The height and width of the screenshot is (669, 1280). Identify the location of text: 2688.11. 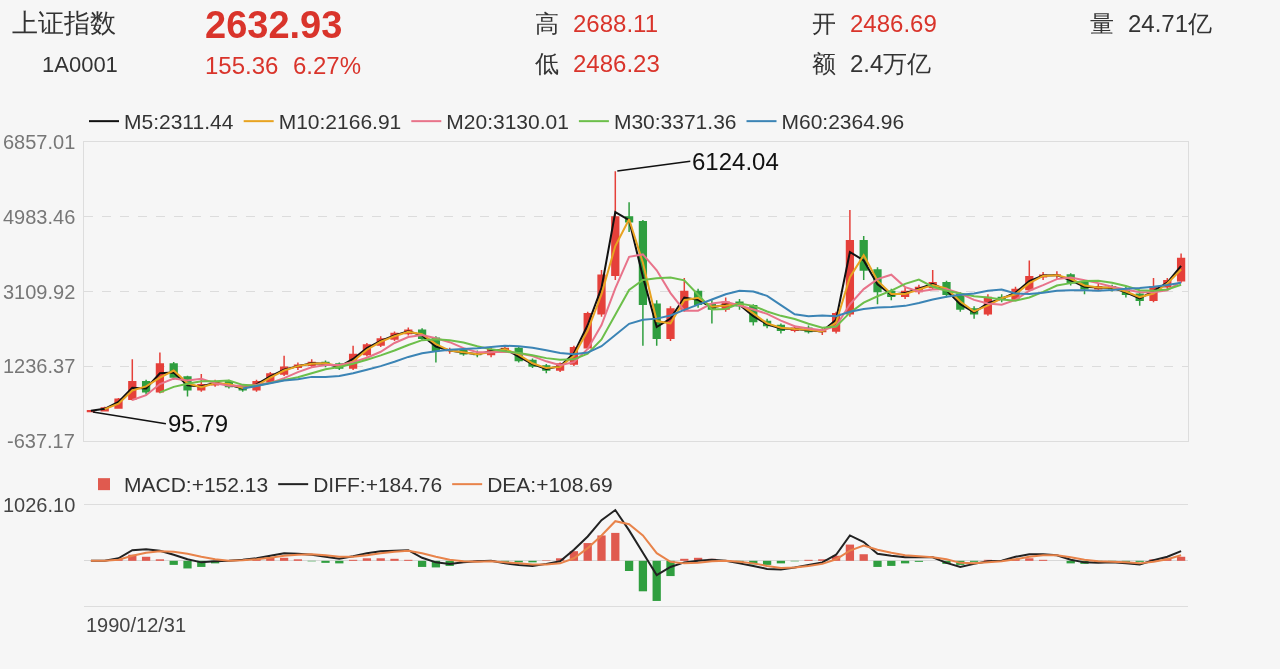
(615, 23).